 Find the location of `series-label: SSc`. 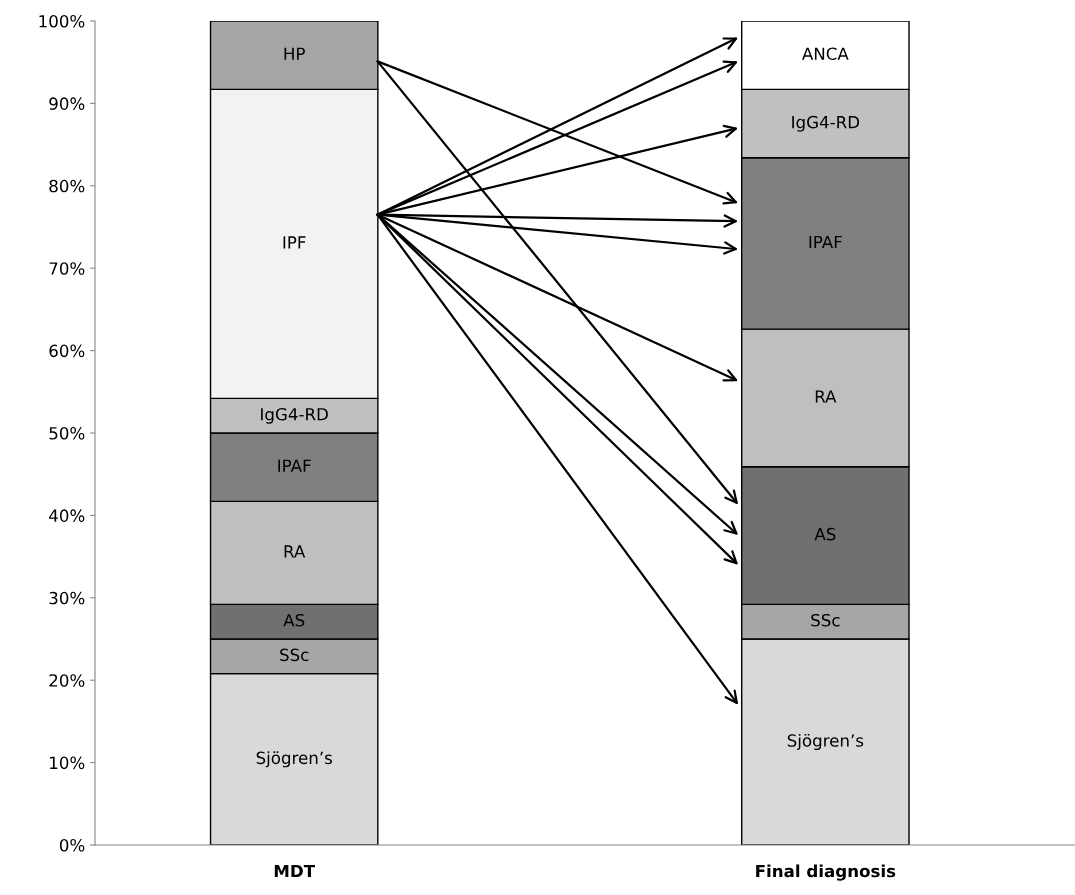

series-label: SSc is located at coordinates (294, 655).